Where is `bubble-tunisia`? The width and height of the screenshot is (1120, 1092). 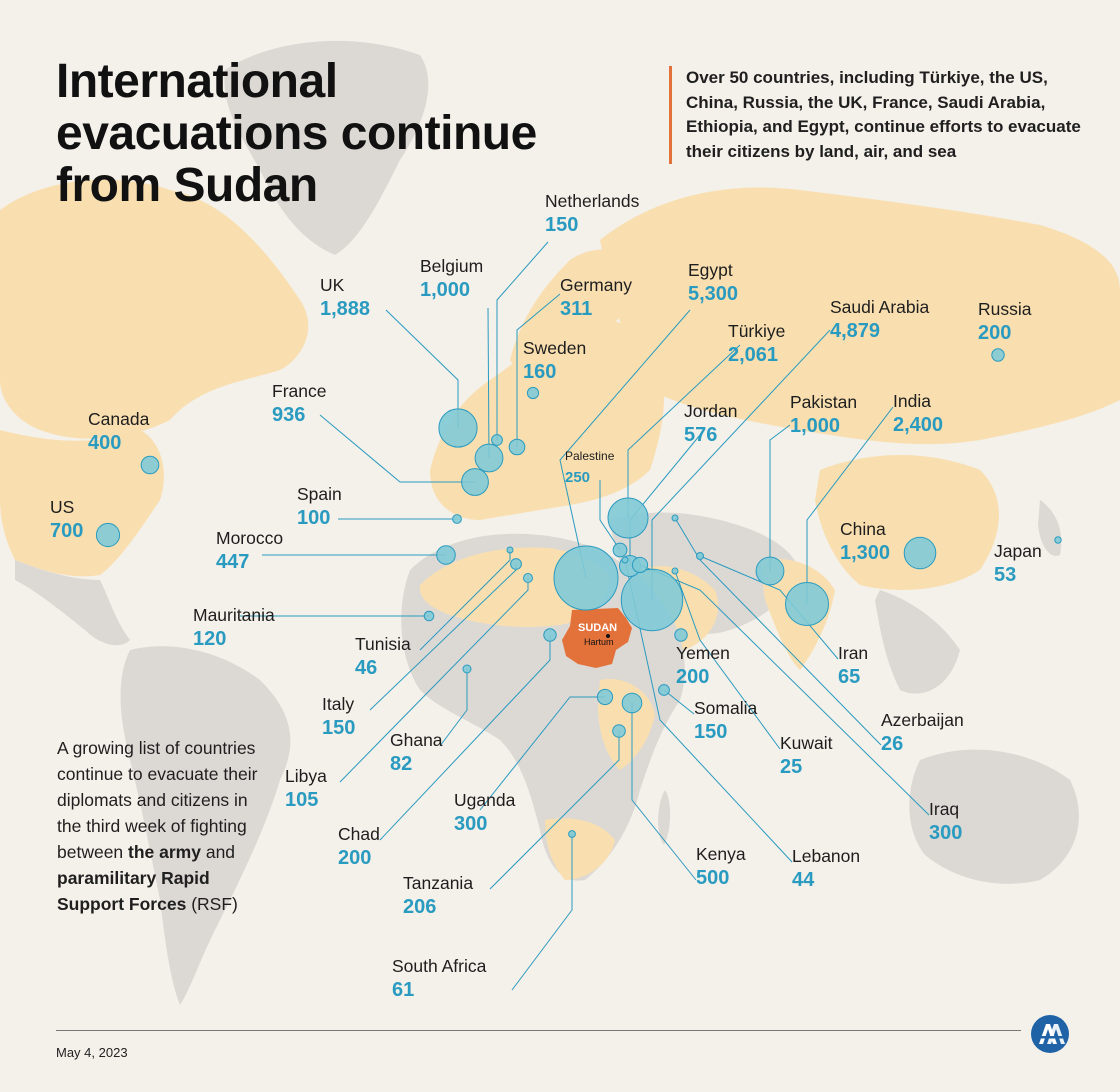
bubble-tunisia is located at coordinates (510, 550).